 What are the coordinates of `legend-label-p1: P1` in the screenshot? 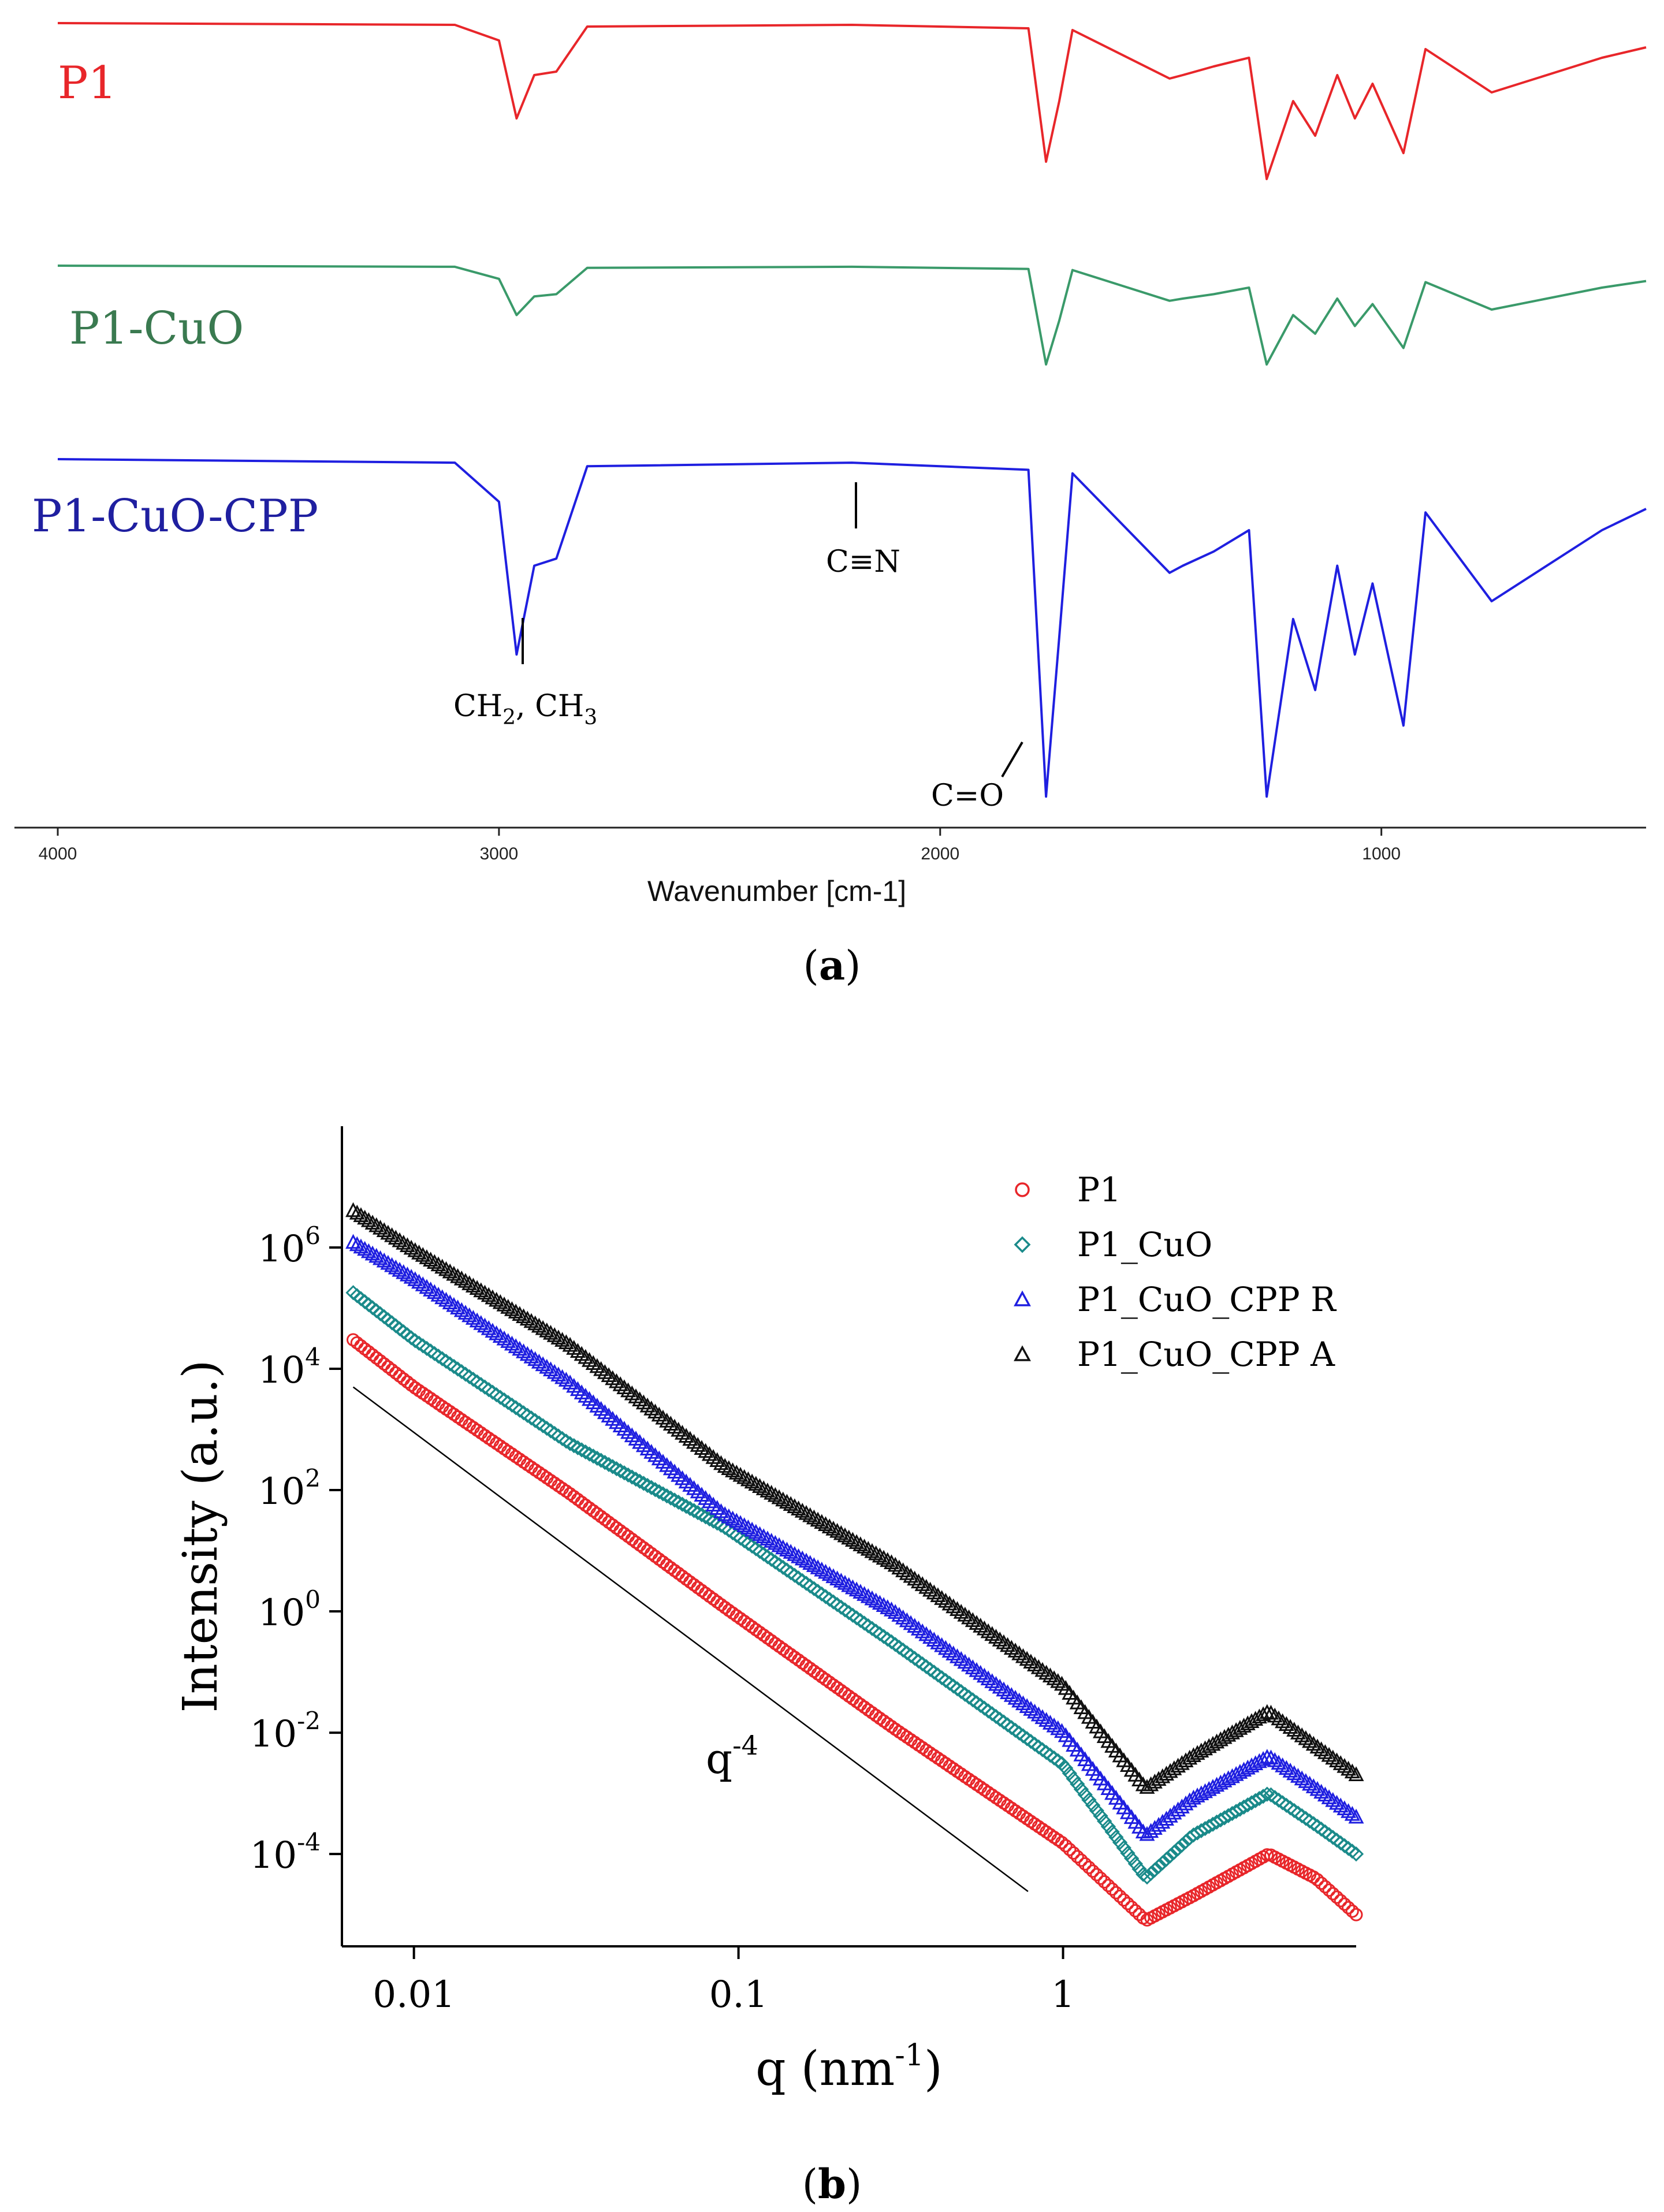 It's located at (1099, 1189).